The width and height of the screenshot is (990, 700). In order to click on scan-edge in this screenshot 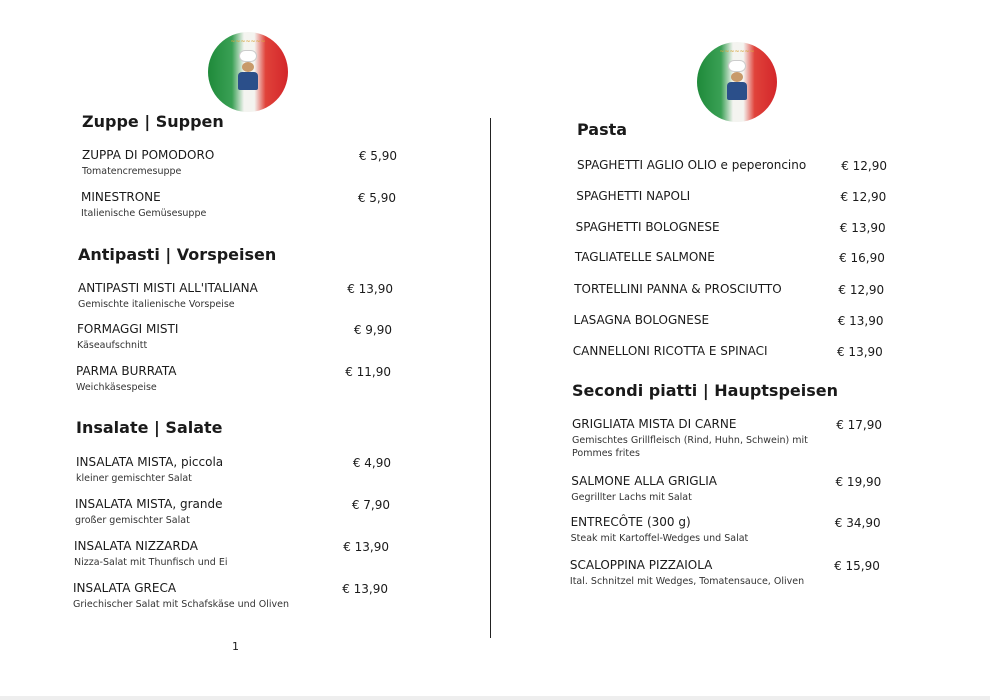, I will do `click(495, 698)`.